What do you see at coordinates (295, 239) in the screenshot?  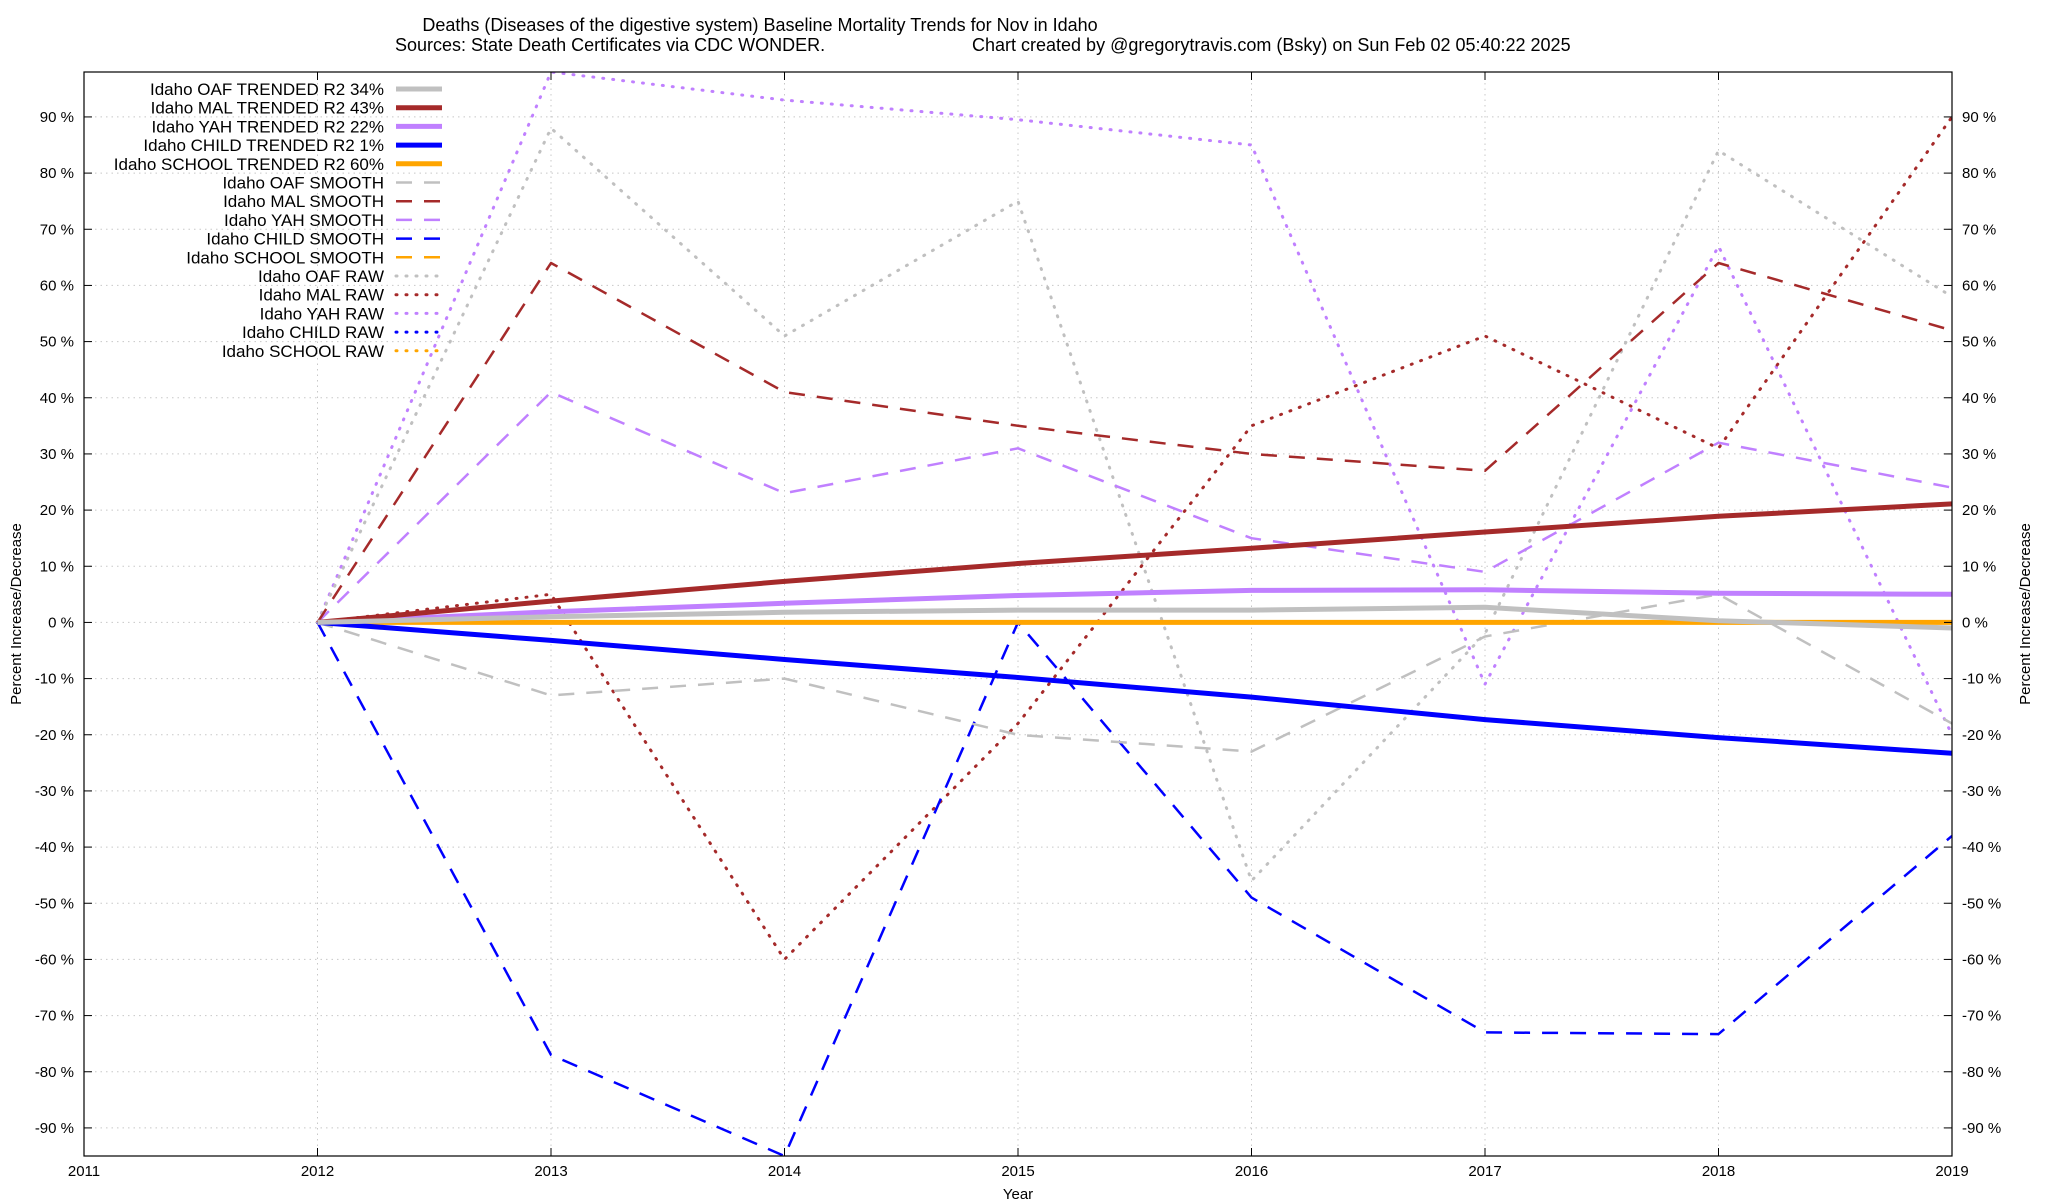 I see `legend-label-8: Idaho CHILD SMOOTH` at bounding box center [295, 239].